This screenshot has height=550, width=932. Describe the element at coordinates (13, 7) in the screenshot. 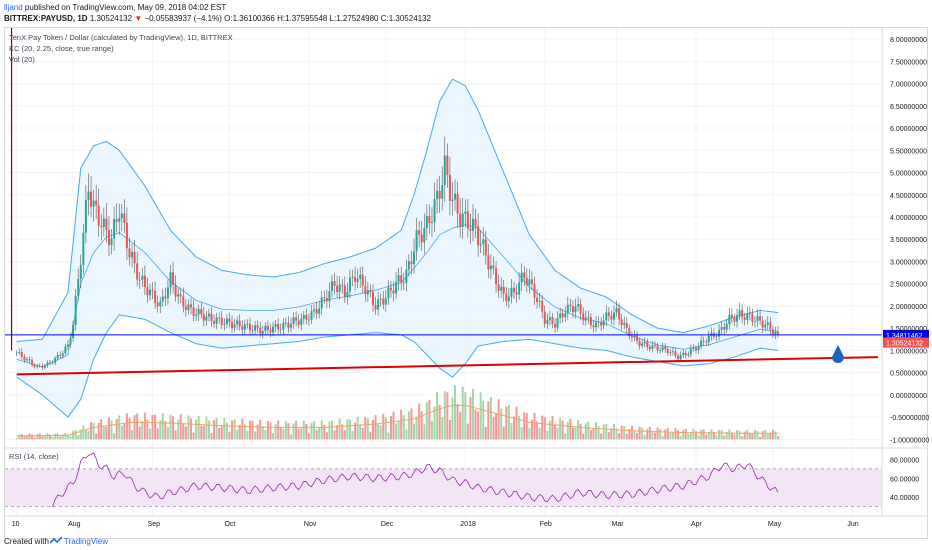

I see `author-link: lljand` at that location.